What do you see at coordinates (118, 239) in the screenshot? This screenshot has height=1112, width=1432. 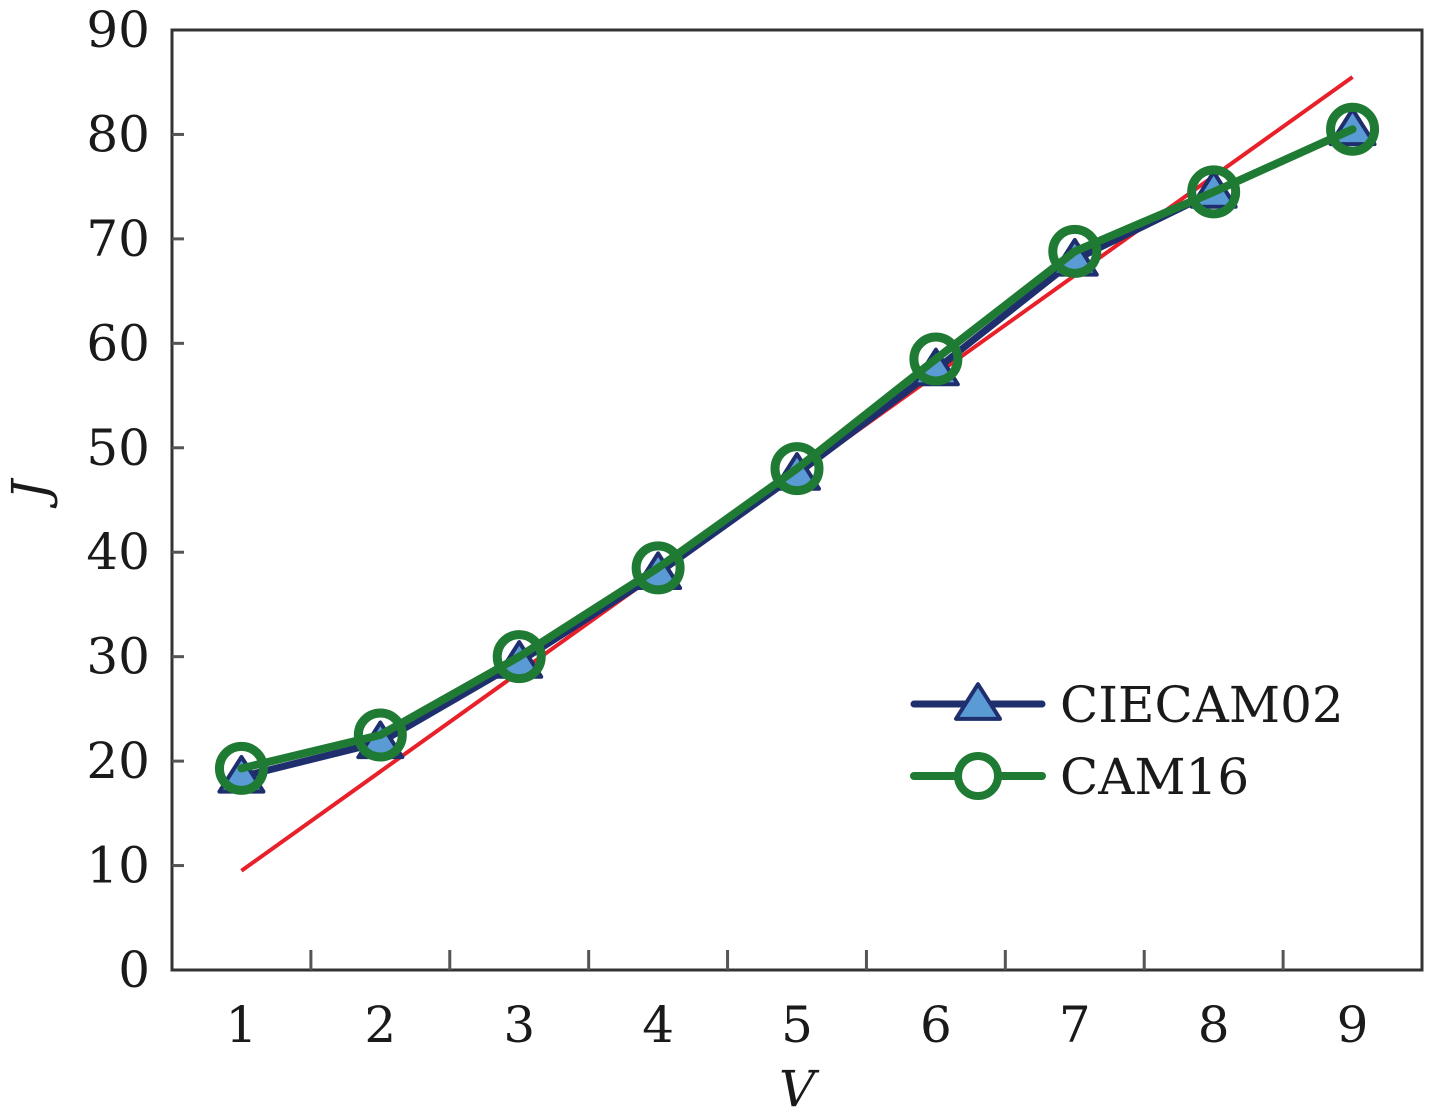 I see `y-tick-label: 70` at bounding box center [118, 239].